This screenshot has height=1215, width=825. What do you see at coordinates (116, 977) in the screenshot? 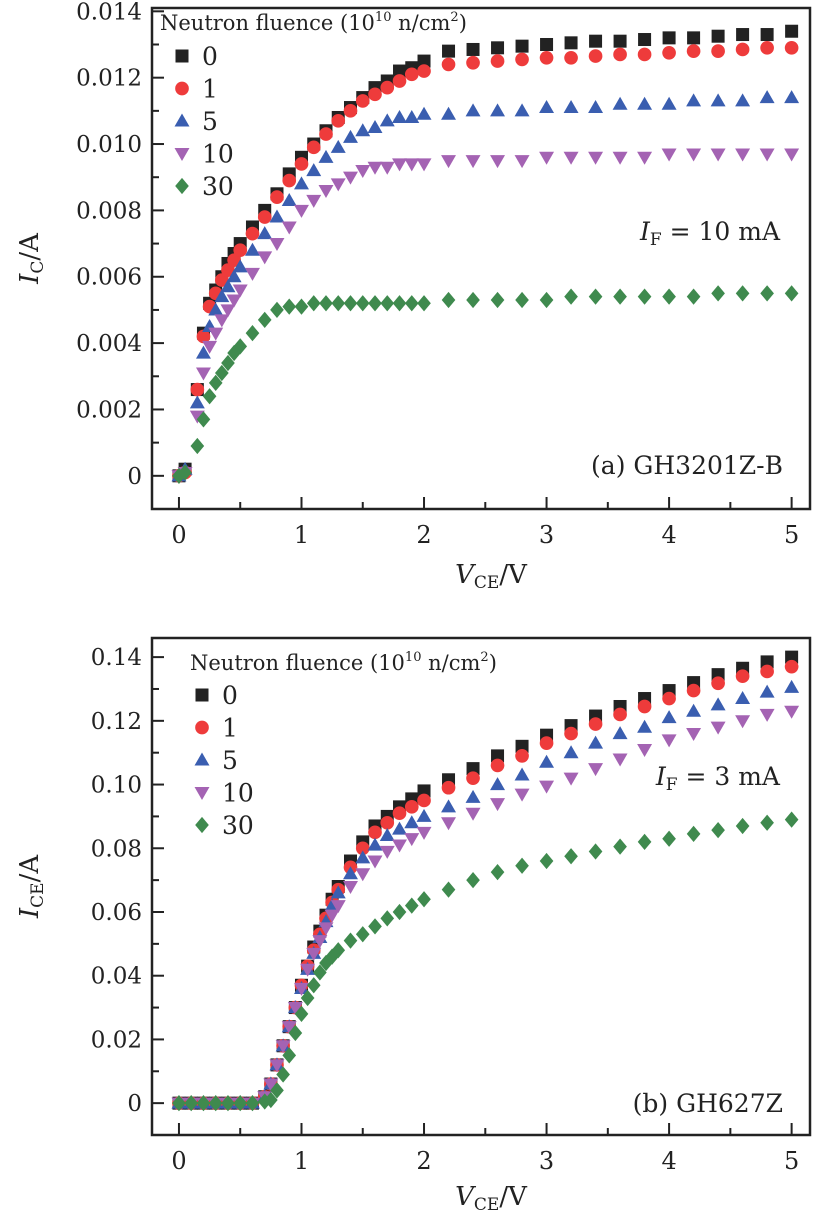
I see `y-tick-label: 0.04` at bounding box center [116, 977].